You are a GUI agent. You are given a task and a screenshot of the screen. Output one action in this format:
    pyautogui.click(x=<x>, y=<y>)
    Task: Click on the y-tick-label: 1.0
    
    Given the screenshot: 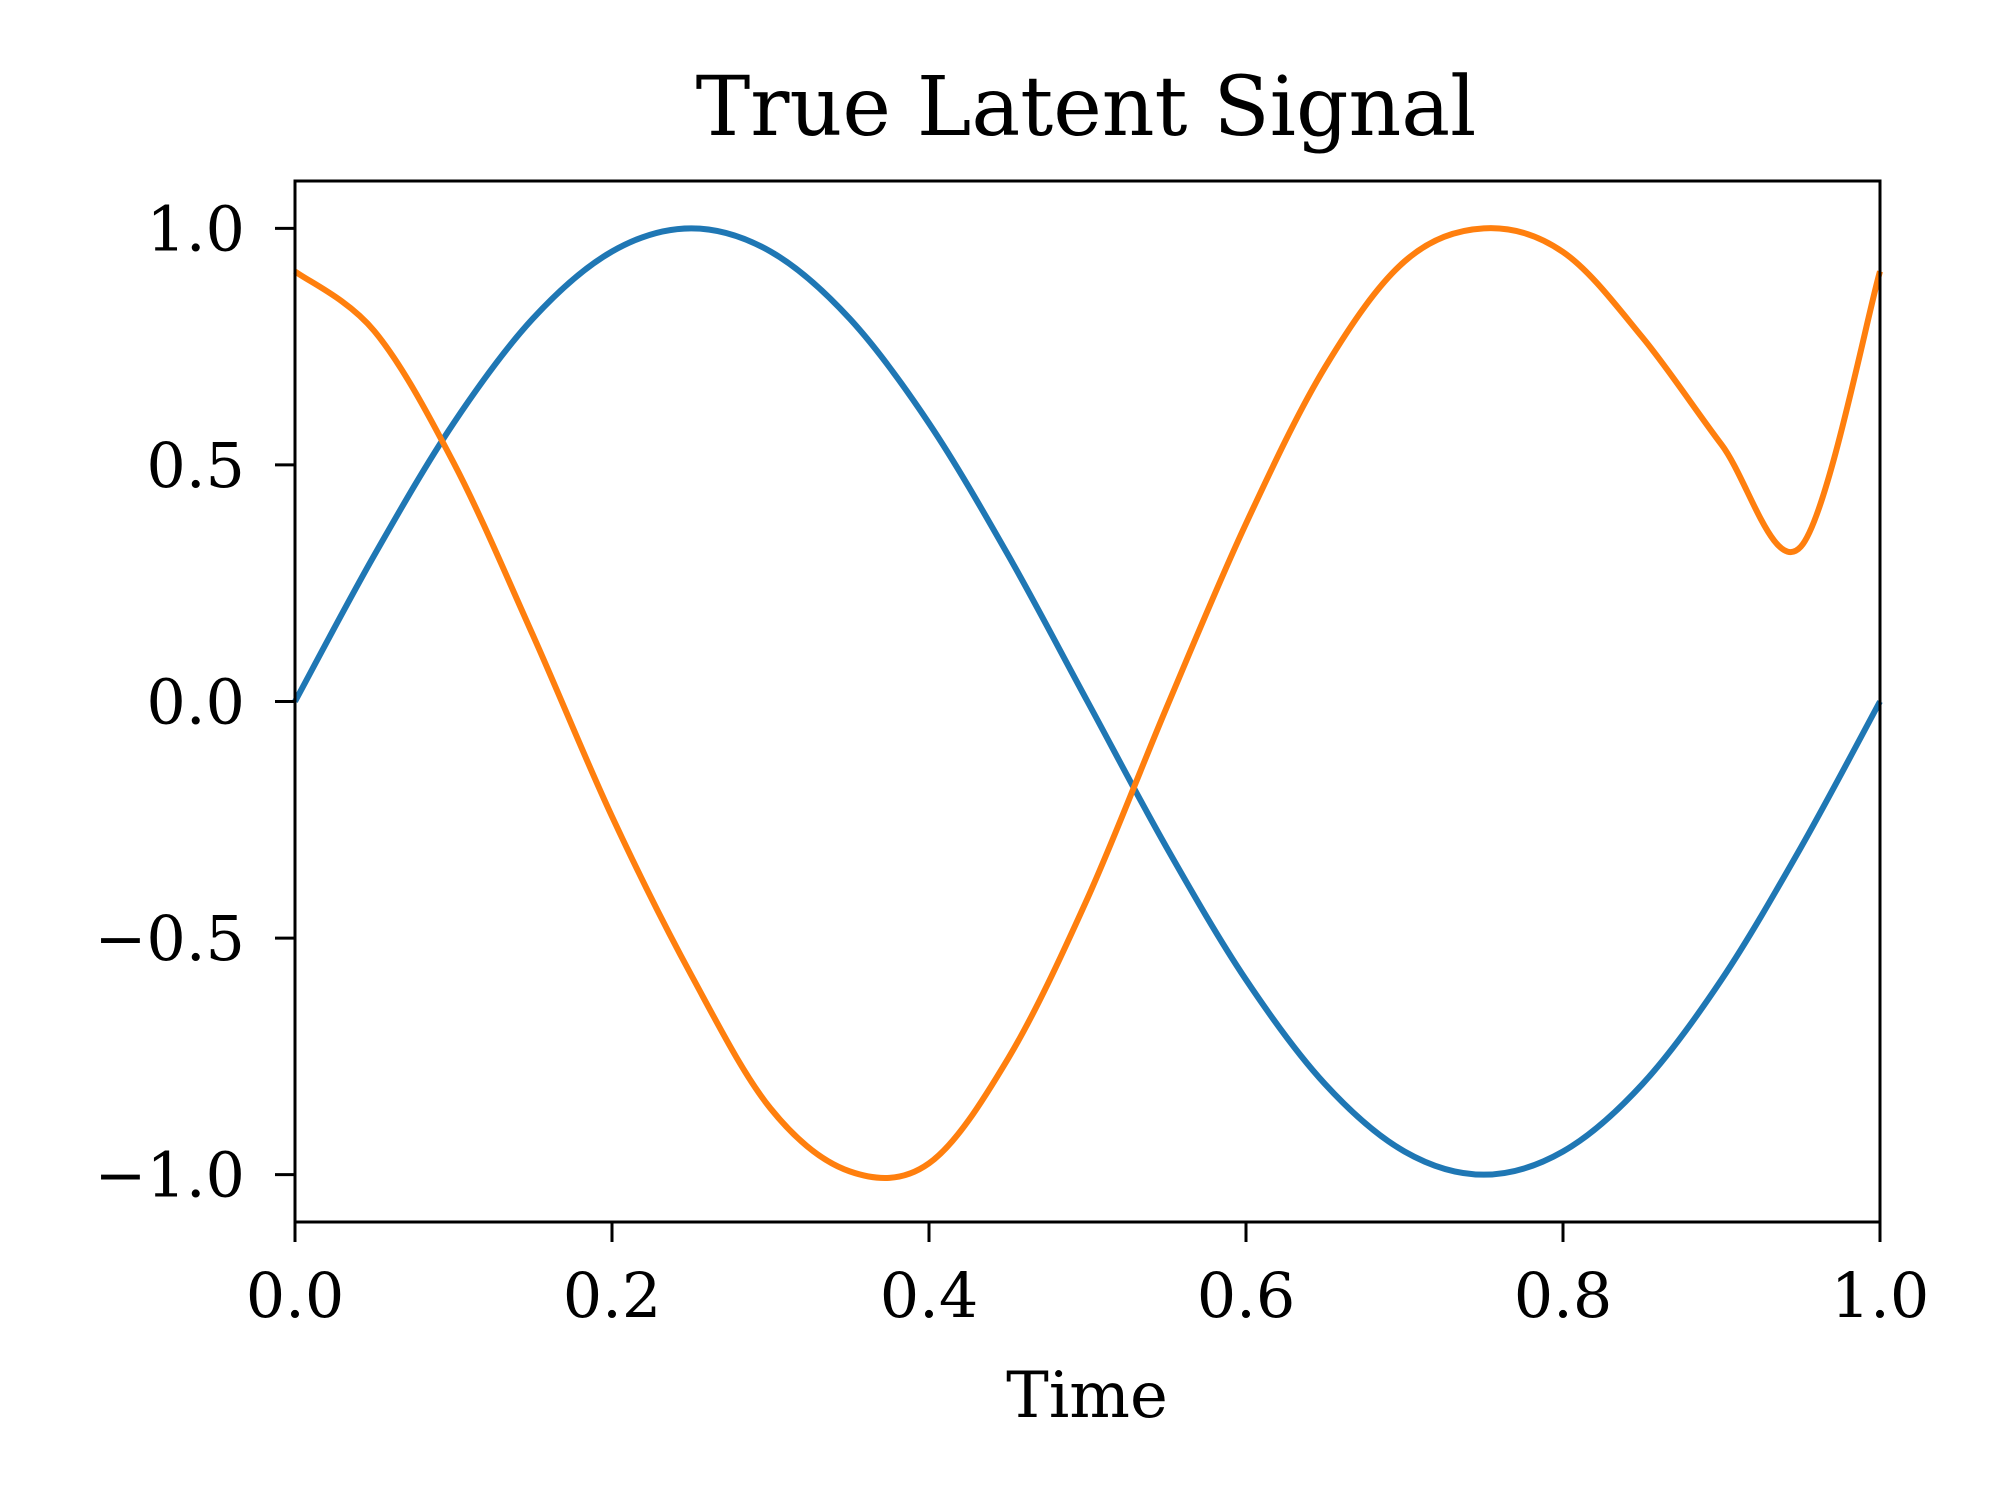 What is the action you would take?
    pyautogui.click(x=195, y=228)
    